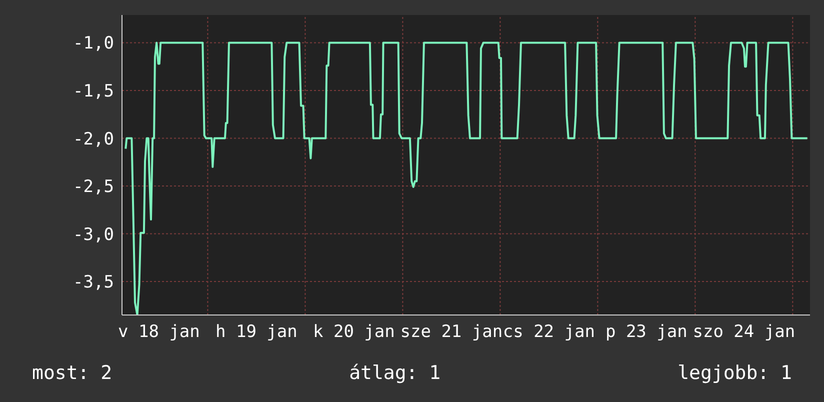 Image resolution: width=824 pixels, height=402 pixels. What do you see at coordinates (93, 234) in the screenshot?
I see `y-tick-label: -3,0` at bounding box center [93, 234].